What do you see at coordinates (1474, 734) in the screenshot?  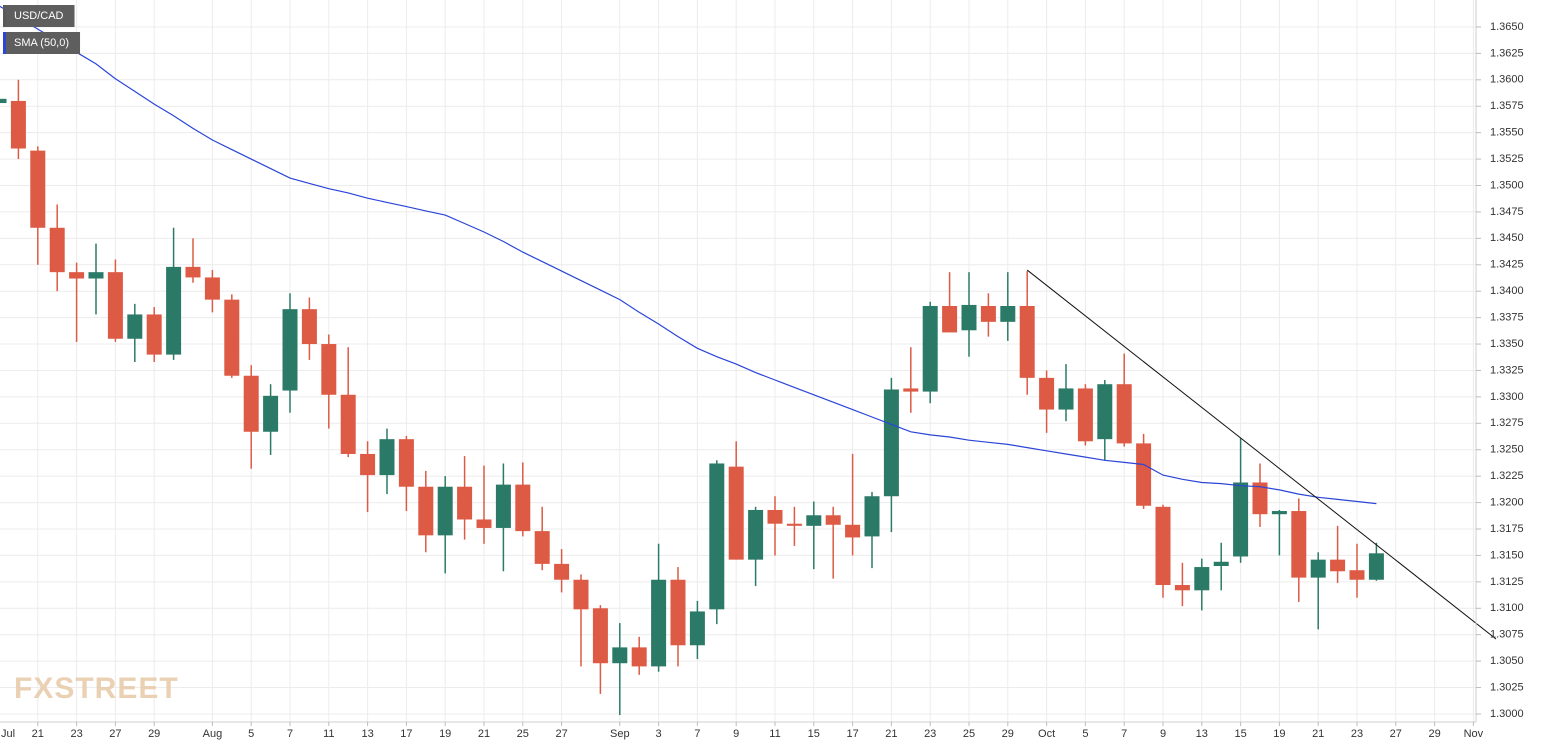 I see `x-tick-label: Nov` at bounding box center [1474, 734].